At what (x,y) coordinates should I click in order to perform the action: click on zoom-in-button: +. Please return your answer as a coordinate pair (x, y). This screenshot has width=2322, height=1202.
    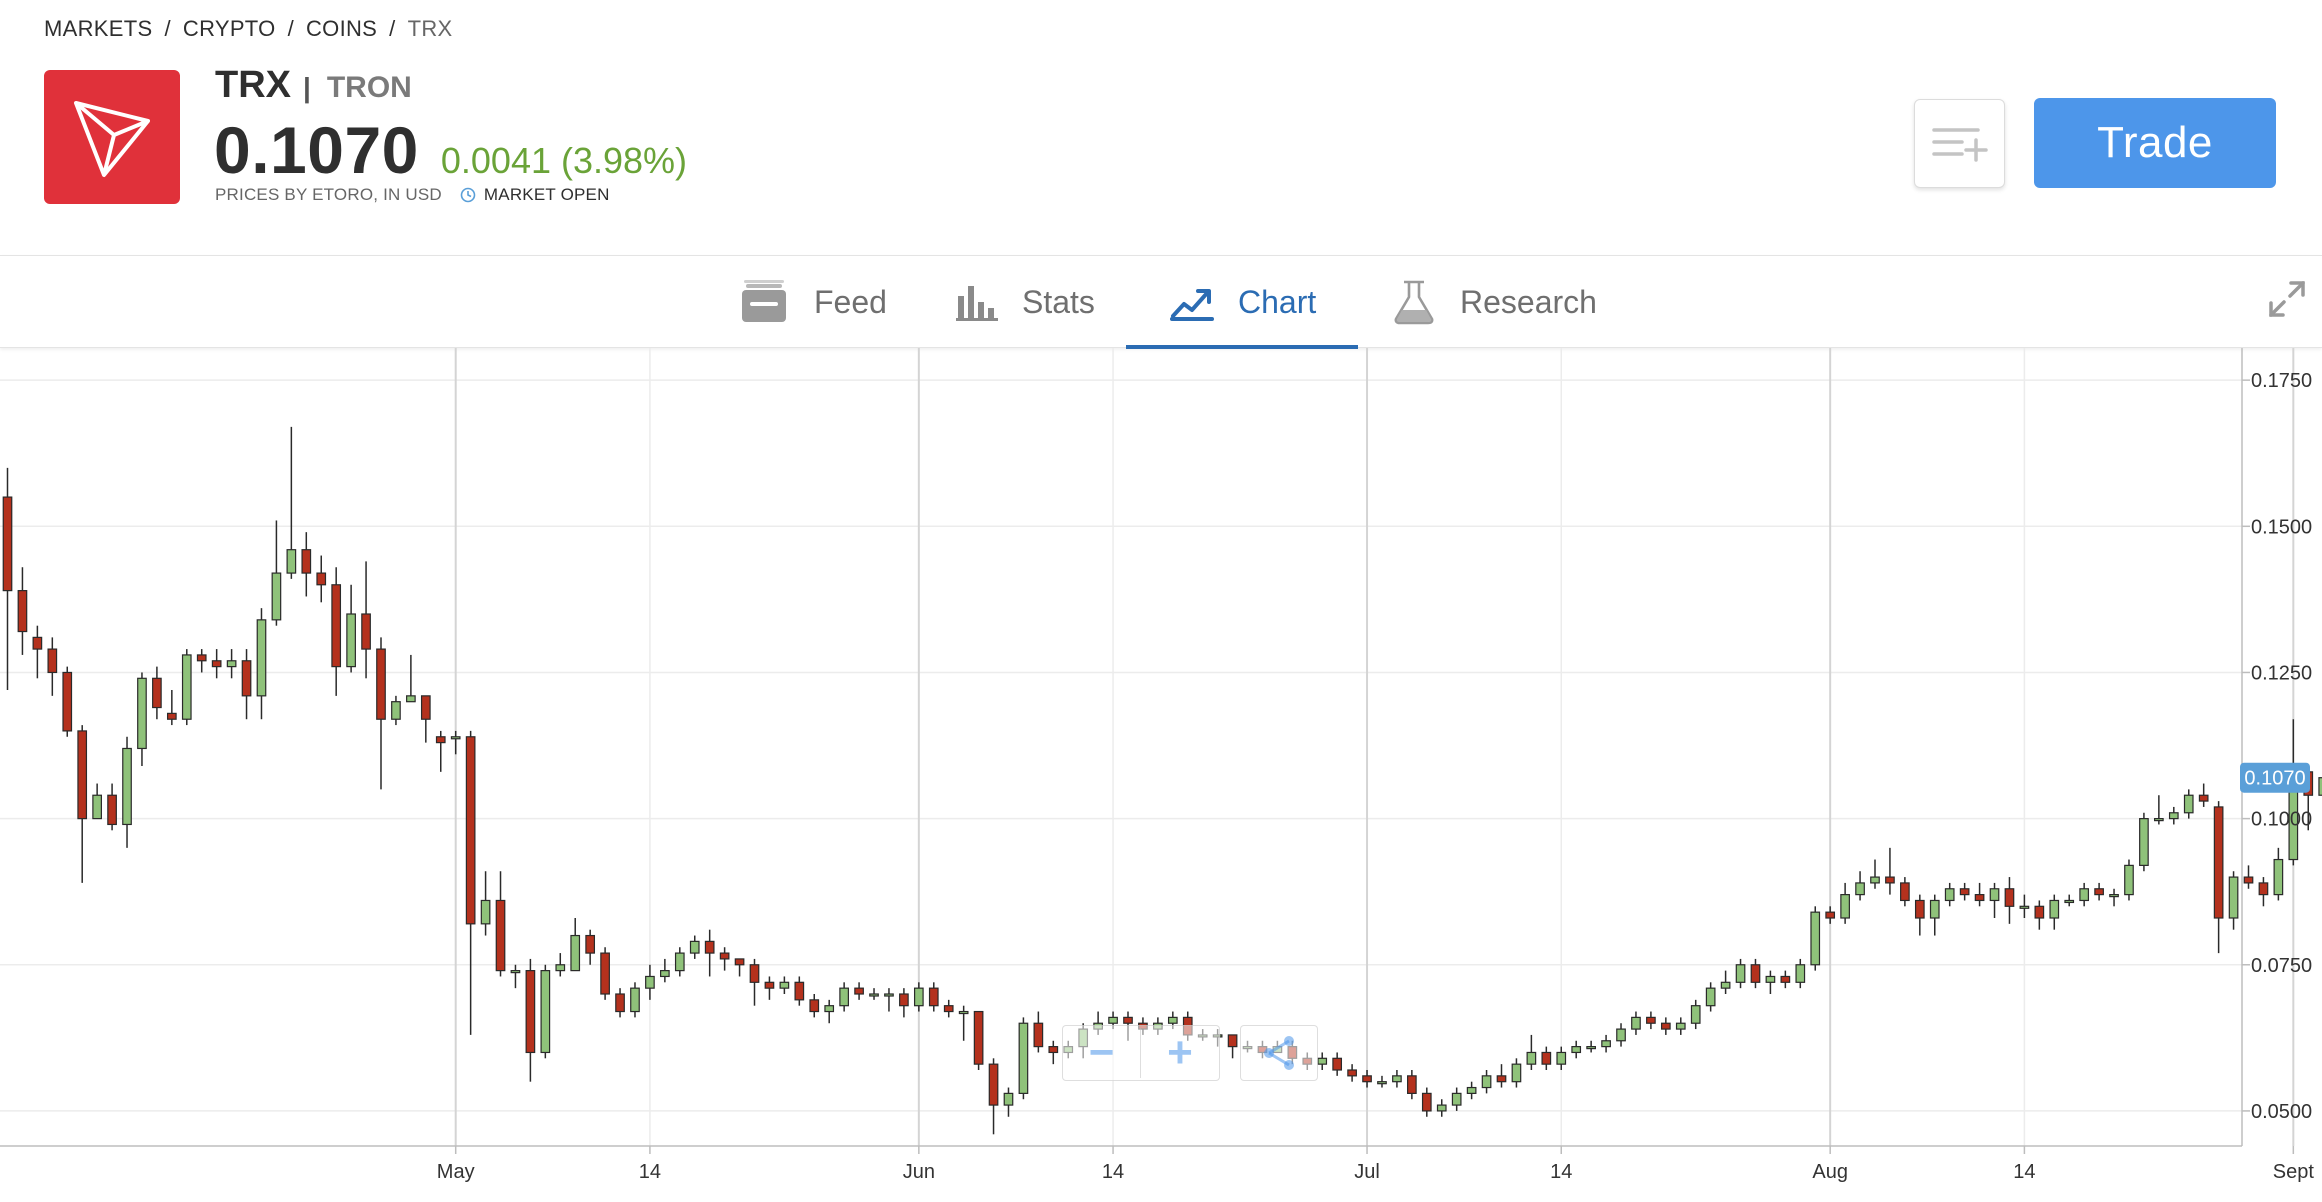
    Looking at the image, I should click on (1180, 1052).